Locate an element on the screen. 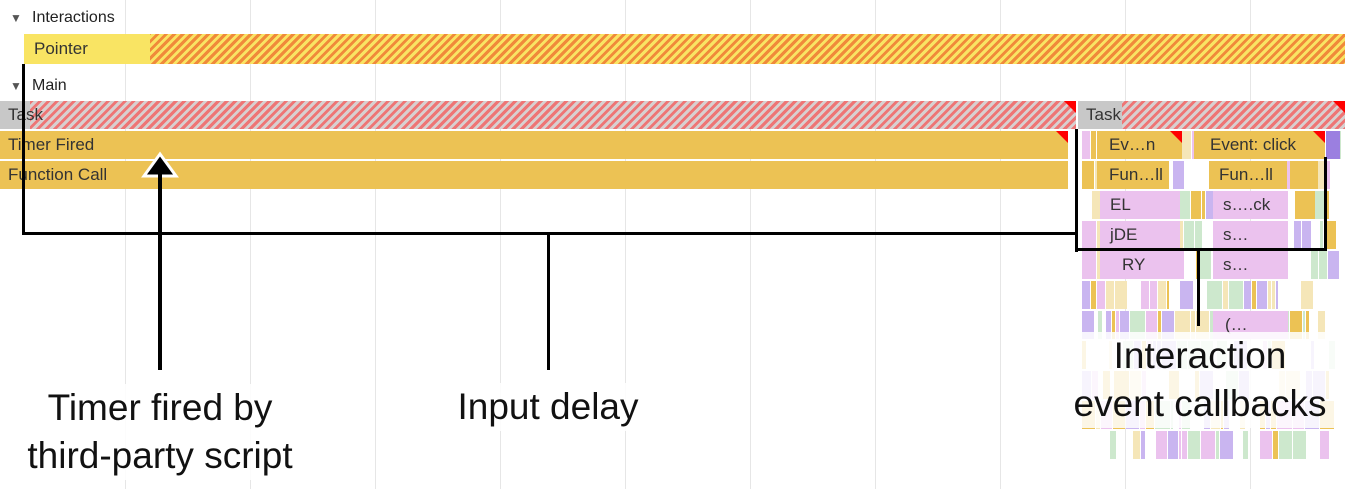 This screenshot has width=1345, height=489. pointer-input-segment is located at coordinates (87, 49).